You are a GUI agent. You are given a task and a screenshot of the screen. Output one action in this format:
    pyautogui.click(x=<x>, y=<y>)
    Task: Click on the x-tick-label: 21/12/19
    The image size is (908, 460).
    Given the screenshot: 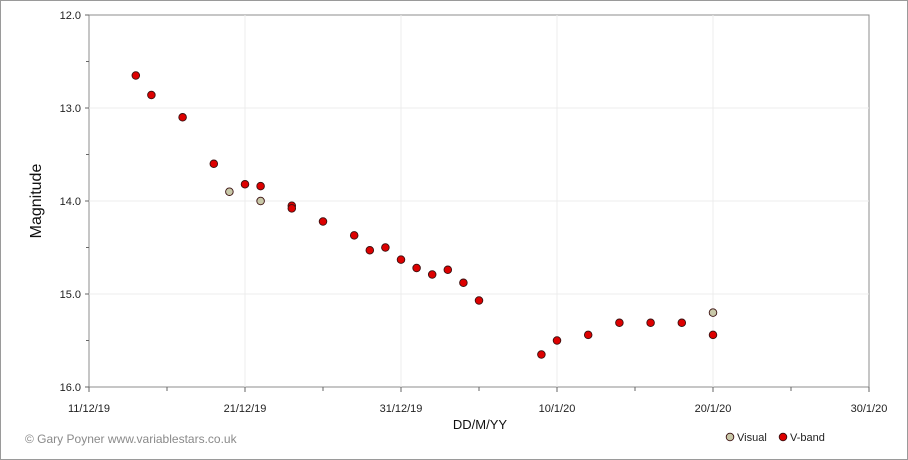 What is the action you would take?
    pyautogui.click(x=245, y=409)
    